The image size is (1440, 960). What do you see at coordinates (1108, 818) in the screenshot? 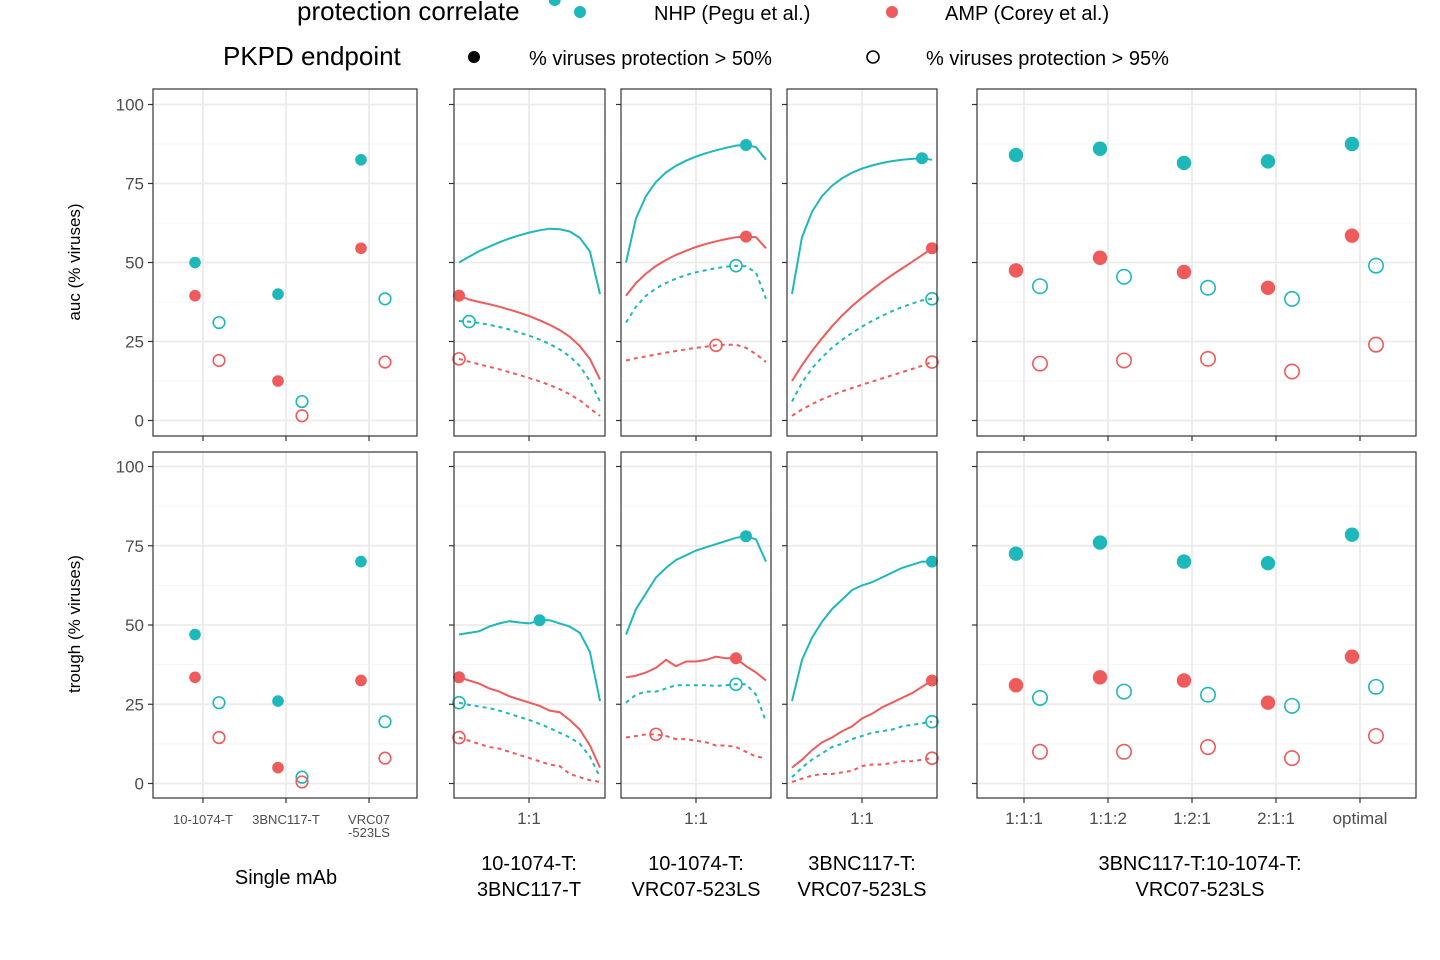
I see `x-tick-label: 1:1:2` at bounding box center [1108, 818].